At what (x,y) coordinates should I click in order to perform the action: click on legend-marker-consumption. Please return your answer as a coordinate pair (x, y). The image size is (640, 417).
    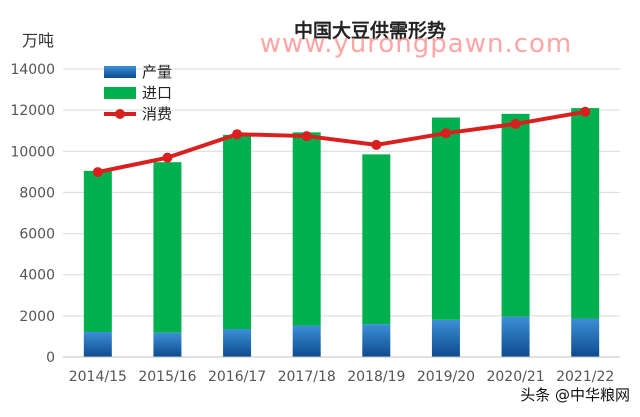
    Looking at the image, I should click on (120, 114).